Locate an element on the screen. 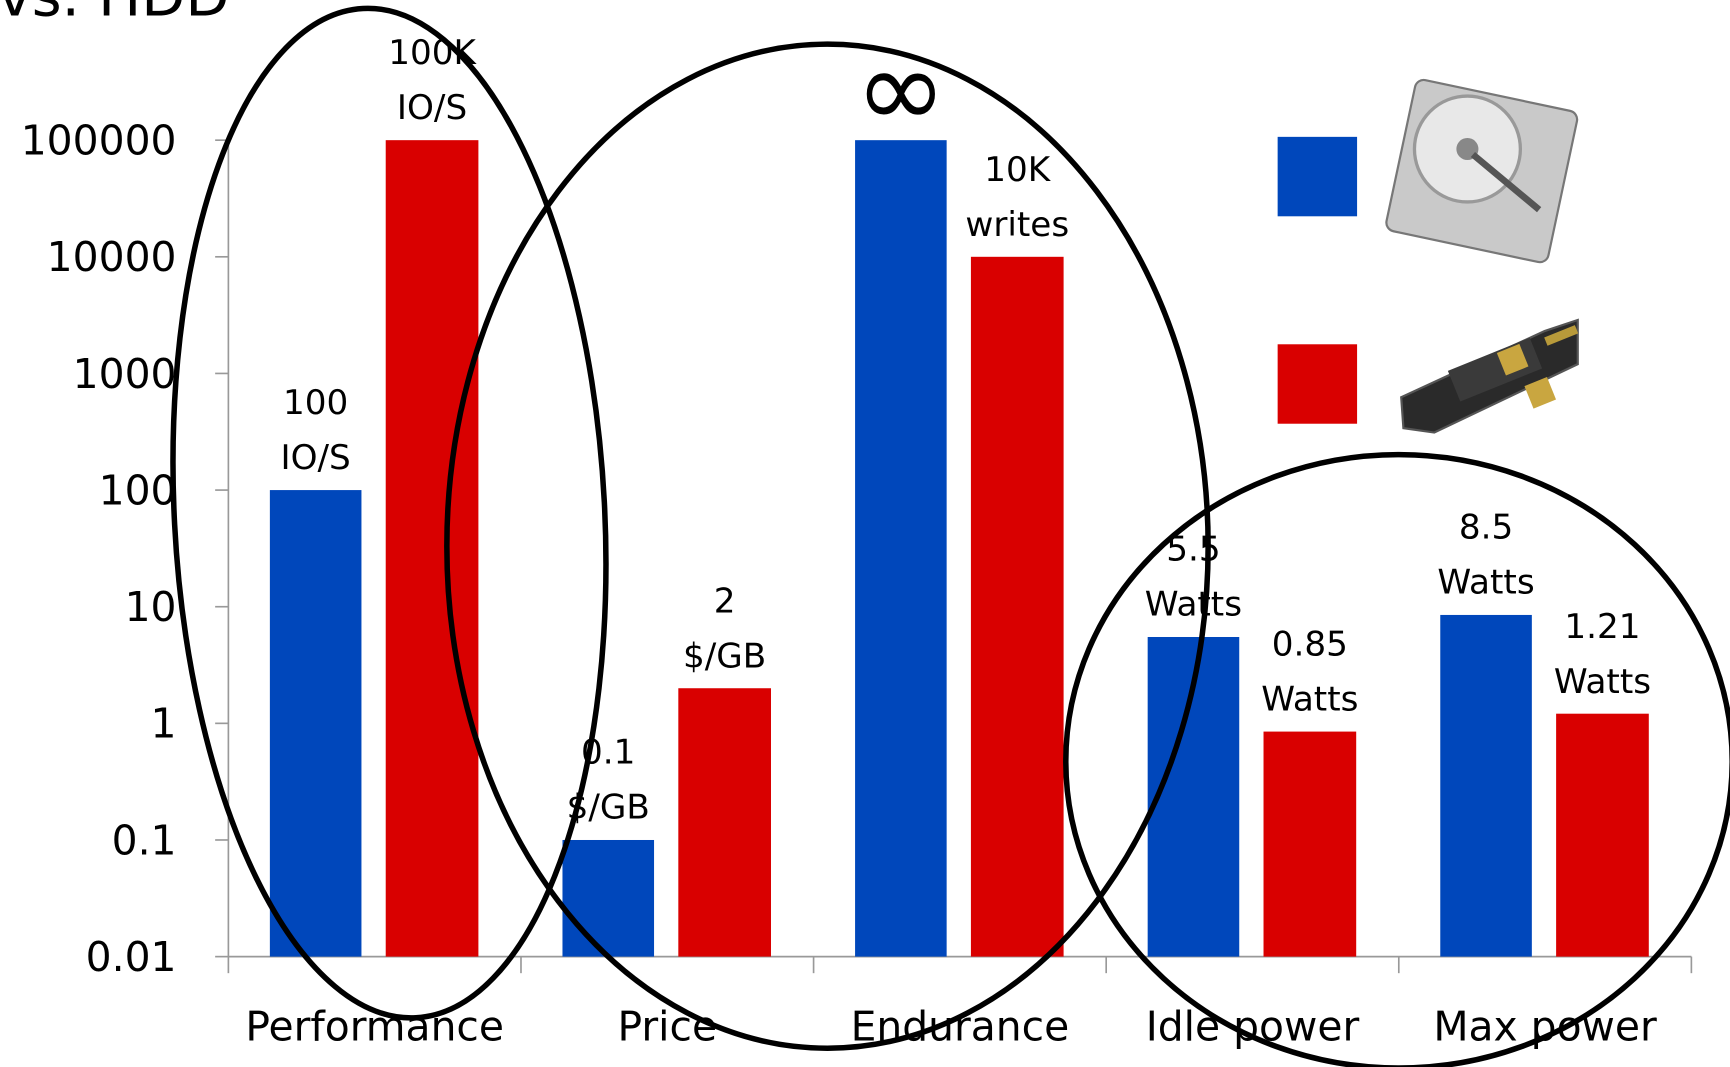  value-label-text: 10K writes is located at coordinates (1017, 197).